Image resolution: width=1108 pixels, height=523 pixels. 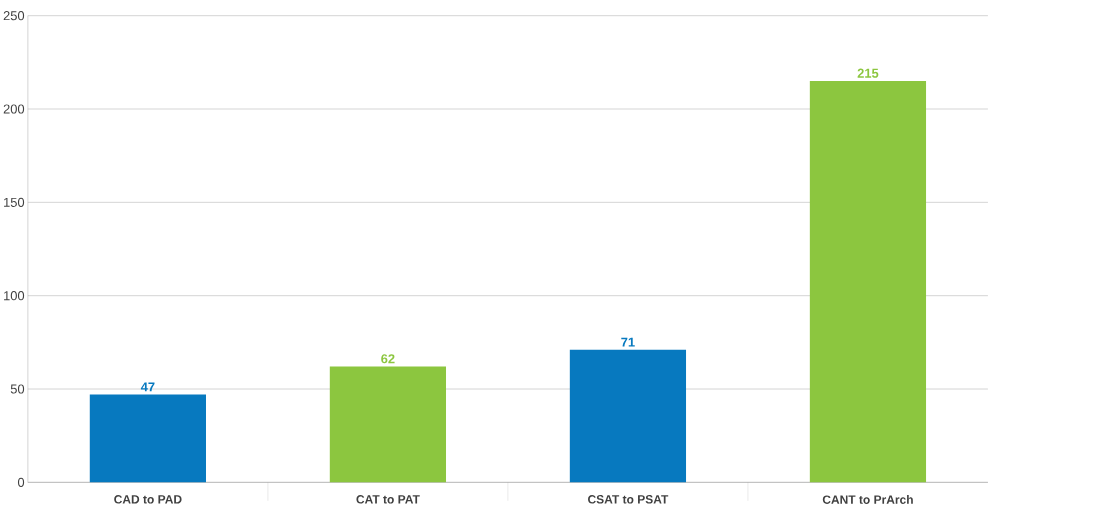 What do you see at coordinates (388, 499) in the screenshot?
I see `x-tick-label: CAT to PAT` at bounding box center [388, 499].